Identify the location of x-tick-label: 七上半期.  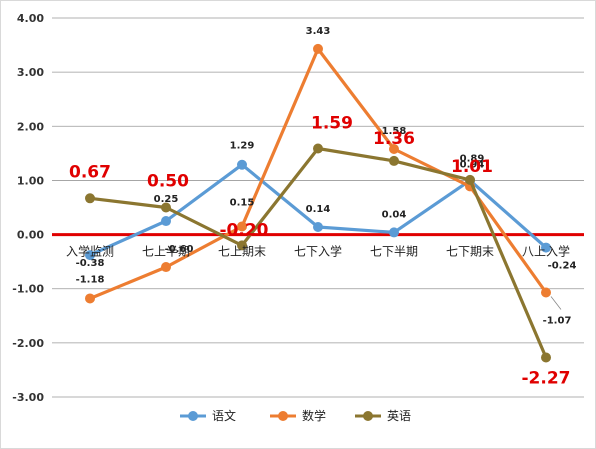
(166, 252).